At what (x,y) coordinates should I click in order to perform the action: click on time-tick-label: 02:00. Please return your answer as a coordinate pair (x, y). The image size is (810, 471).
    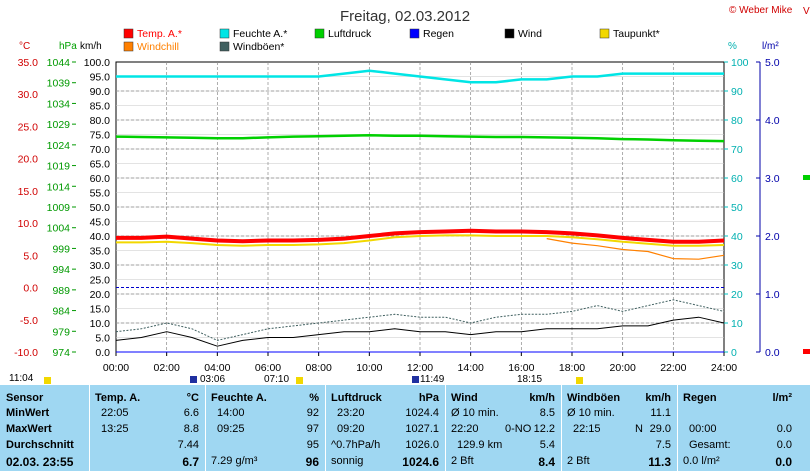
    Looking at the image, I should click on (167, 368).